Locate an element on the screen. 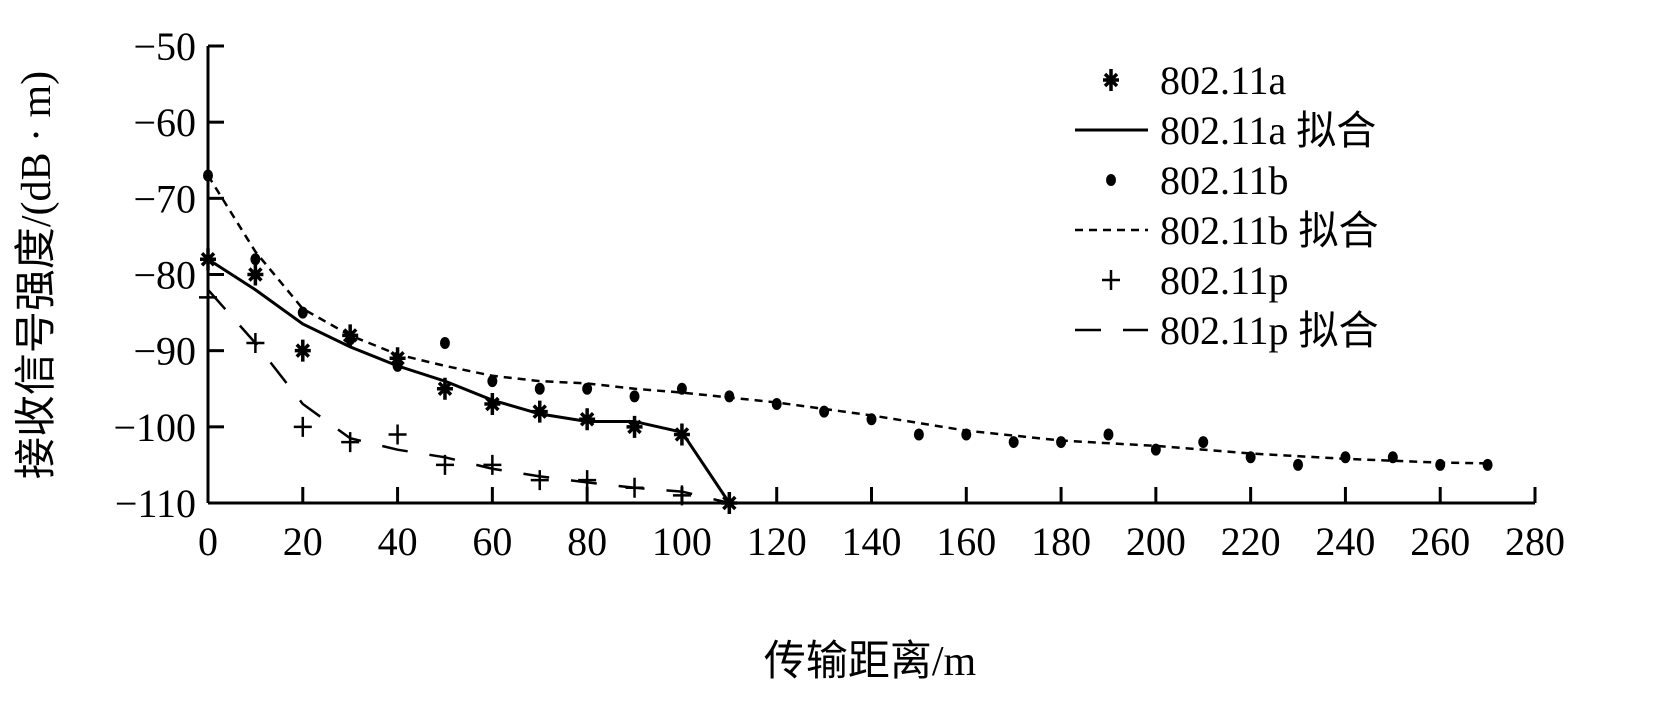 The image size is (1667, 705). legend-label: 802.11a is located at coordinates (1223, 80).